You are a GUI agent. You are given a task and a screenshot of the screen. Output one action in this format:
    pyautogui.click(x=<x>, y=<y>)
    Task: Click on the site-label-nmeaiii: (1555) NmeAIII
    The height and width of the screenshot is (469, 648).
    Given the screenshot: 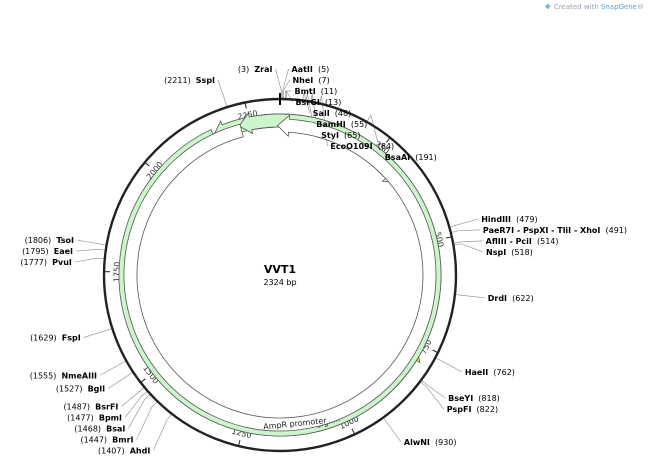 What is the action you would take?
    pyautogui.click(x=63, y=375)
    